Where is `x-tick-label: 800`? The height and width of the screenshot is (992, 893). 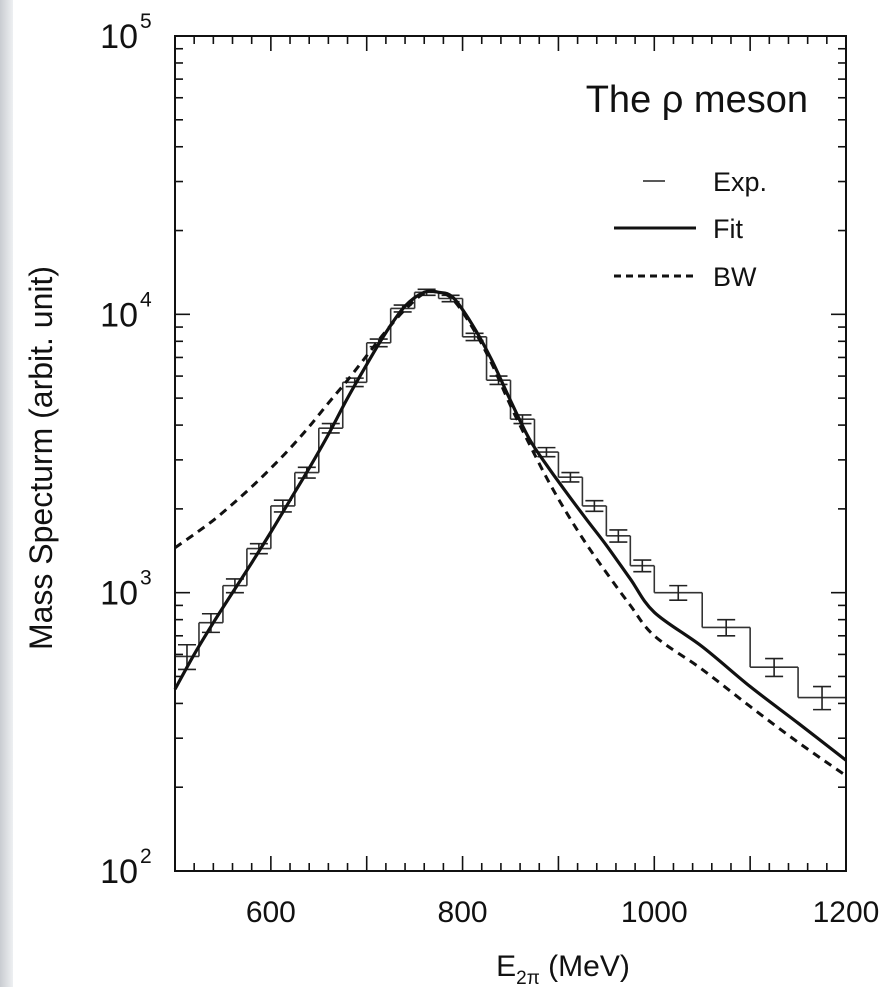 x-tick-label: 800 is located at coordinates (463, 912).